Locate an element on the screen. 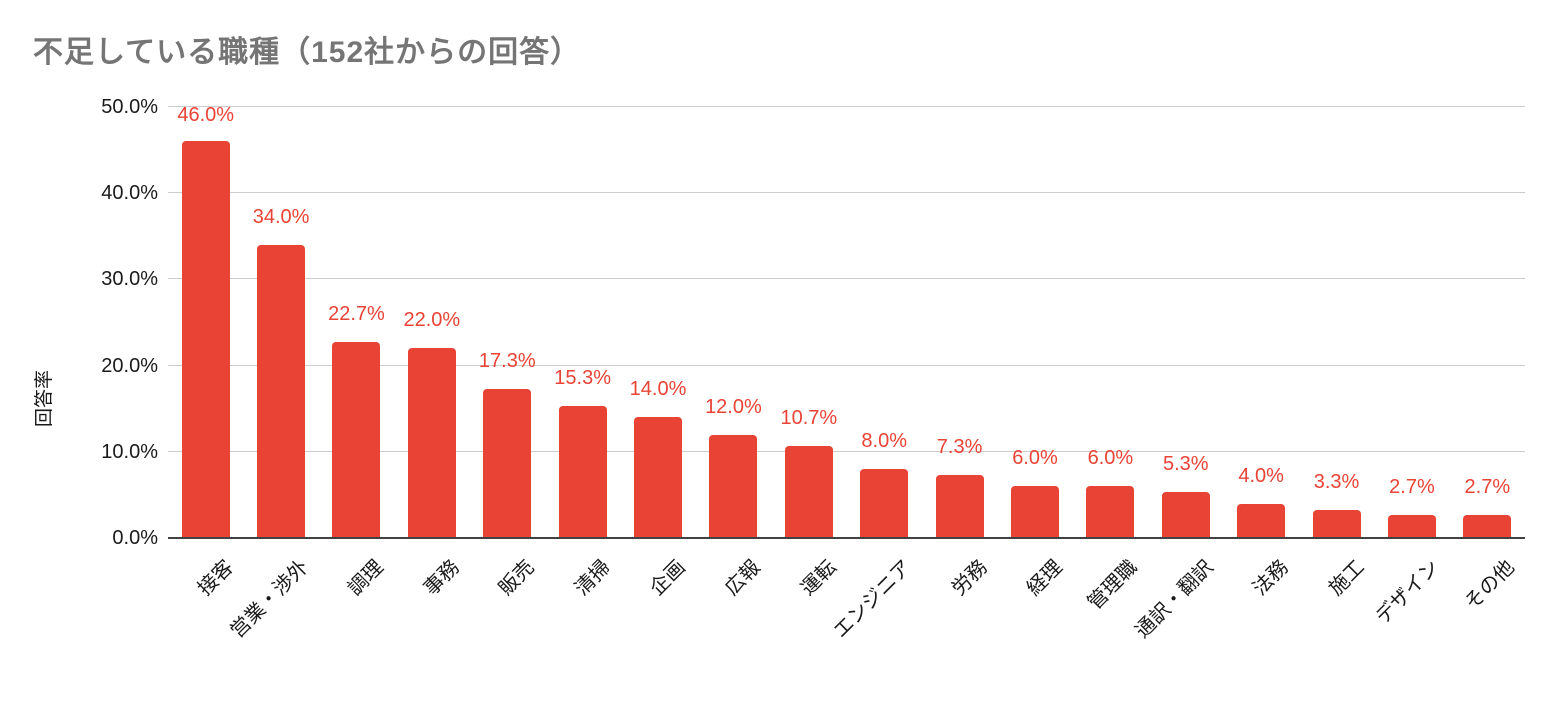 The width and height of the screenshot is (1560, 707). y-axis-tick-label: 20.0% is located at coordinates (129, 365).